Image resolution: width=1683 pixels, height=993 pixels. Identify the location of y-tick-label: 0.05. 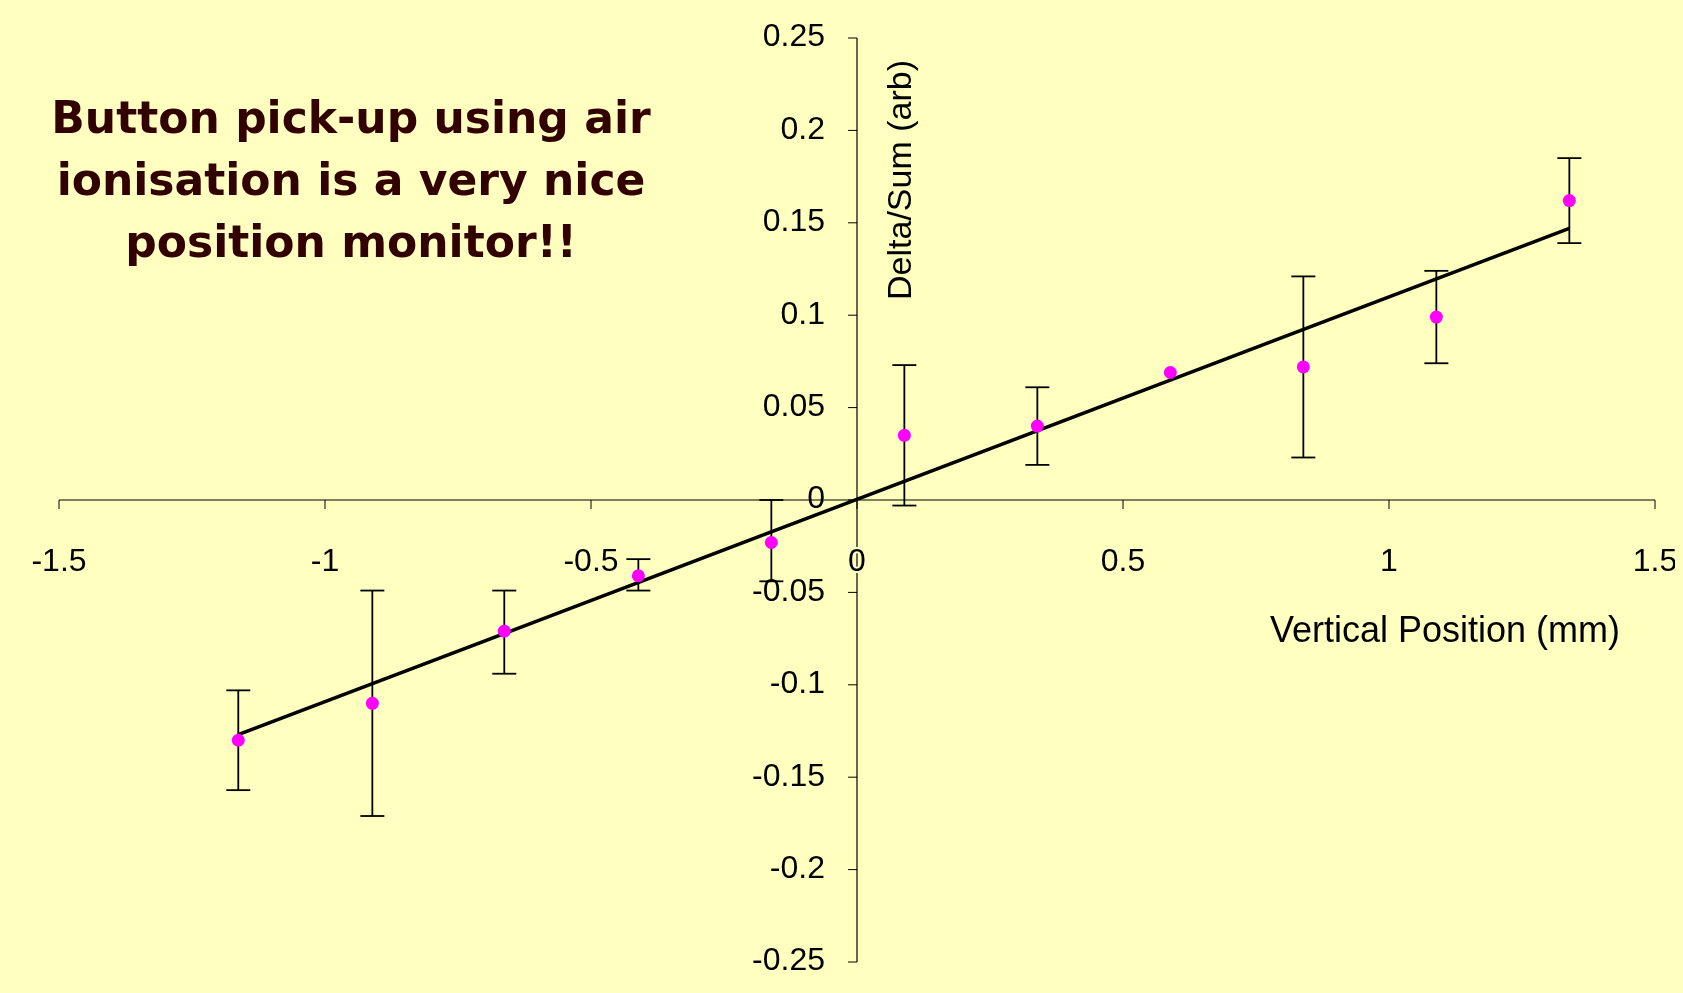
(793, 405).